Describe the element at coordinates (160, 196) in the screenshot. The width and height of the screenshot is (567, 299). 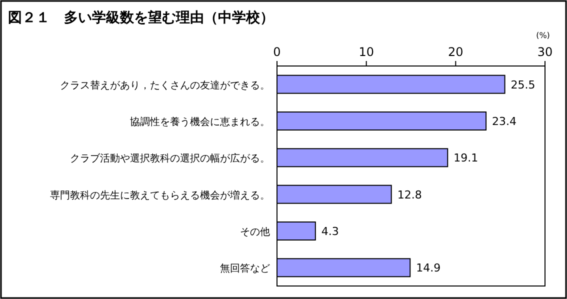
I see `category: 専門教科の先生に教えてもらえる機会が増える。` at that location.